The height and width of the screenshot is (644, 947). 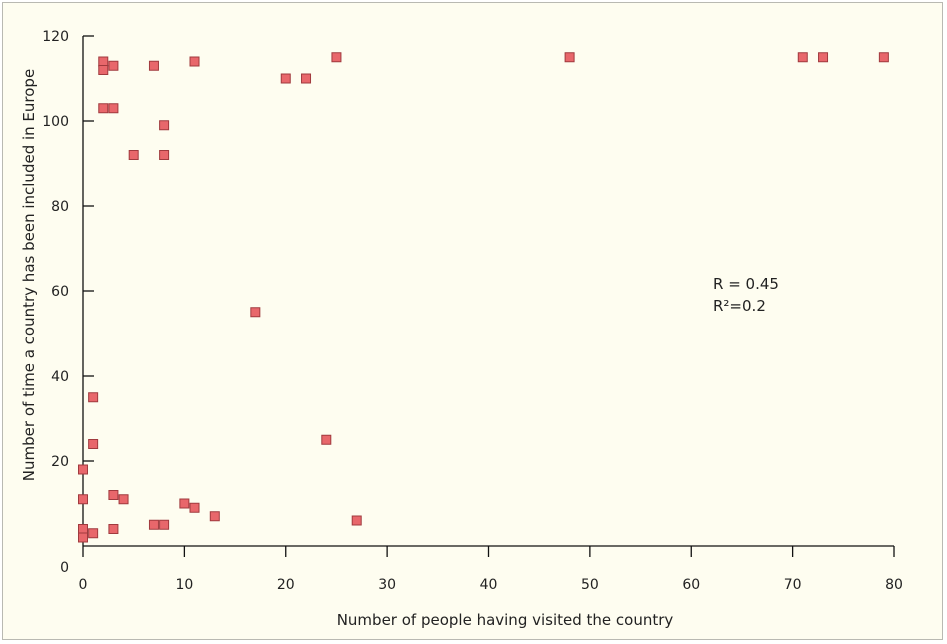 I want to click on y-tick-label: 100, so click(x=55, y=122).